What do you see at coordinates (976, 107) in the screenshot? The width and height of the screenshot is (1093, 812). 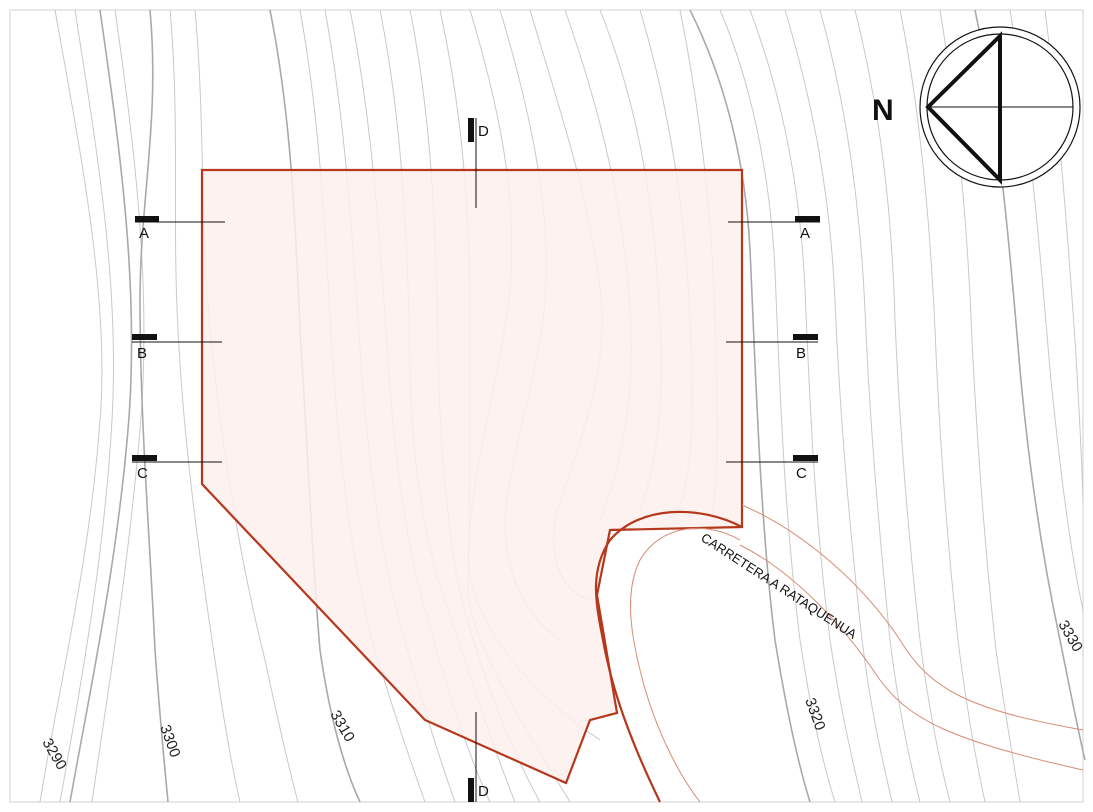 I see `north-arrow-icon: N` at bounding box center [976, 107].